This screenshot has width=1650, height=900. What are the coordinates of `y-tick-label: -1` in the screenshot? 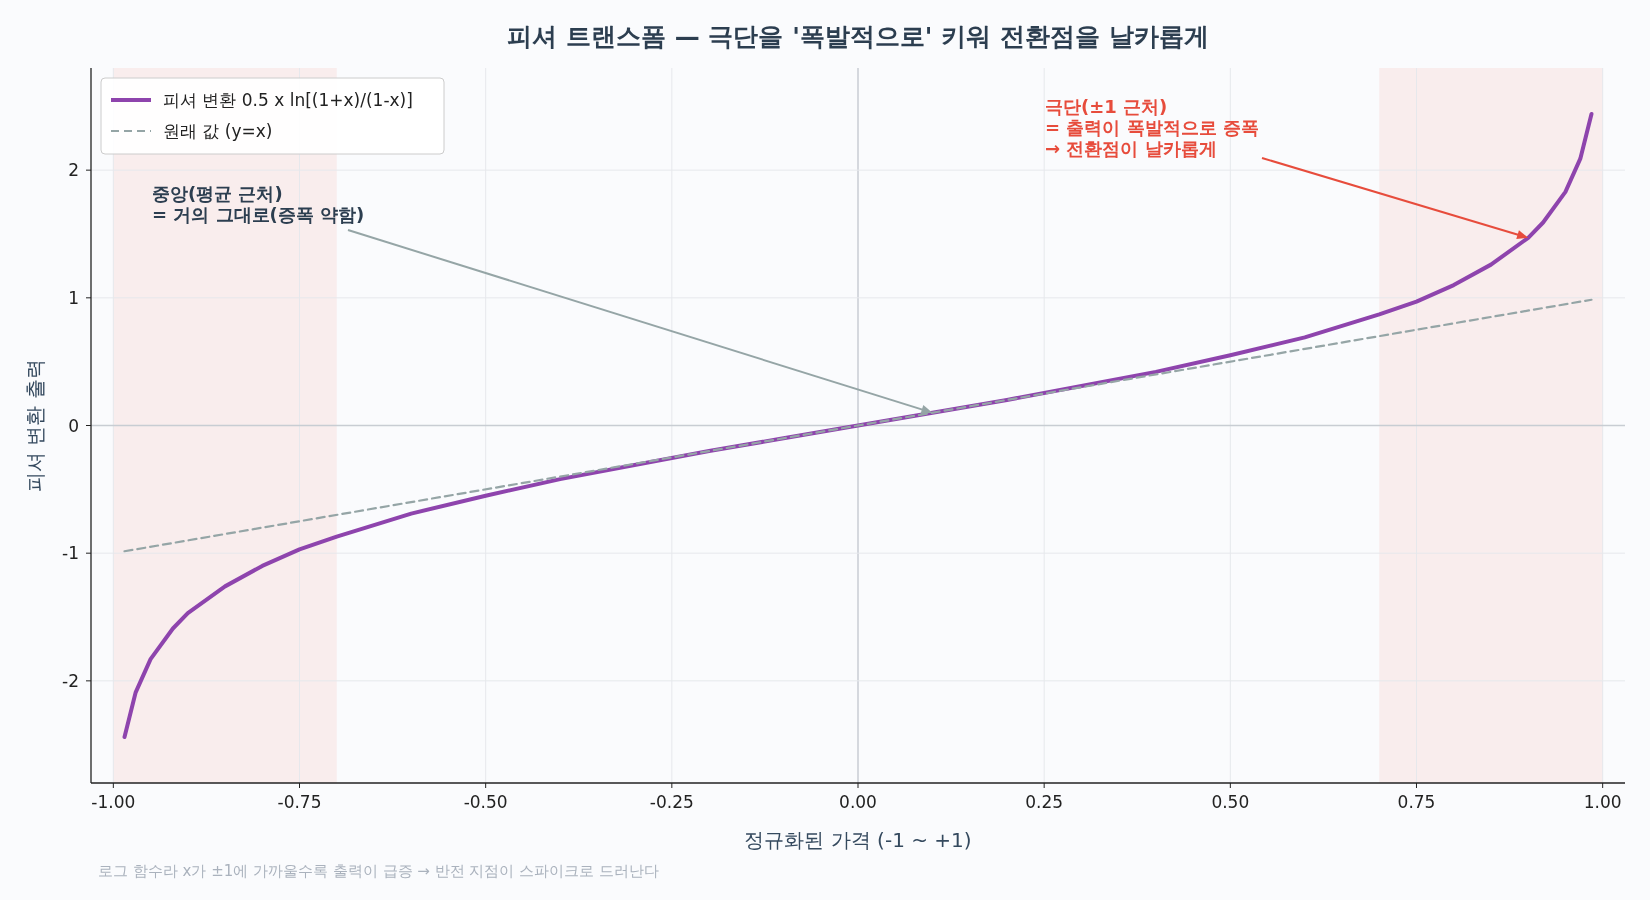 It's located at (70, 553).